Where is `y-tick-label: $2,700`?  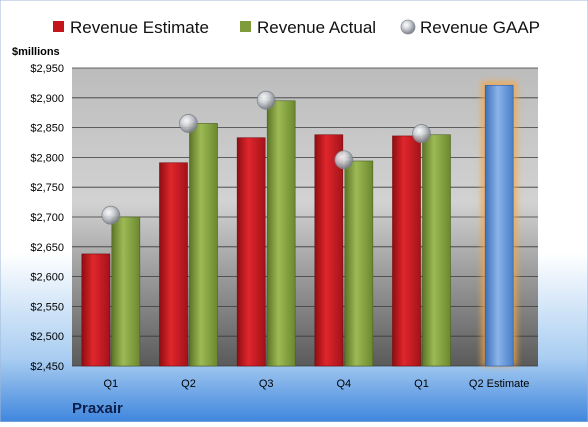 y-tick-label: $2,700 is located at coordinates (47, 218).